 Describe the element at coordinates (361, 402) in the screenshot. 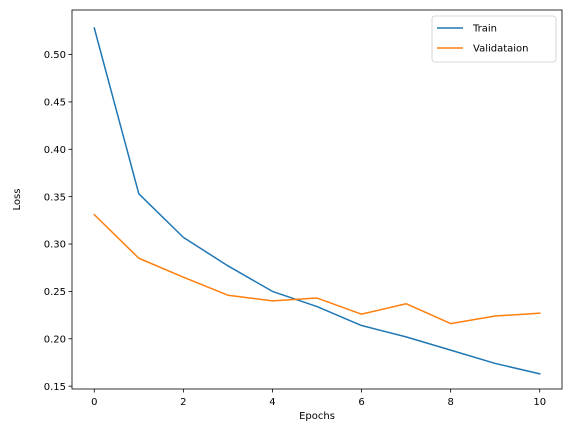

I see `x-tick-label: 6` at that location.